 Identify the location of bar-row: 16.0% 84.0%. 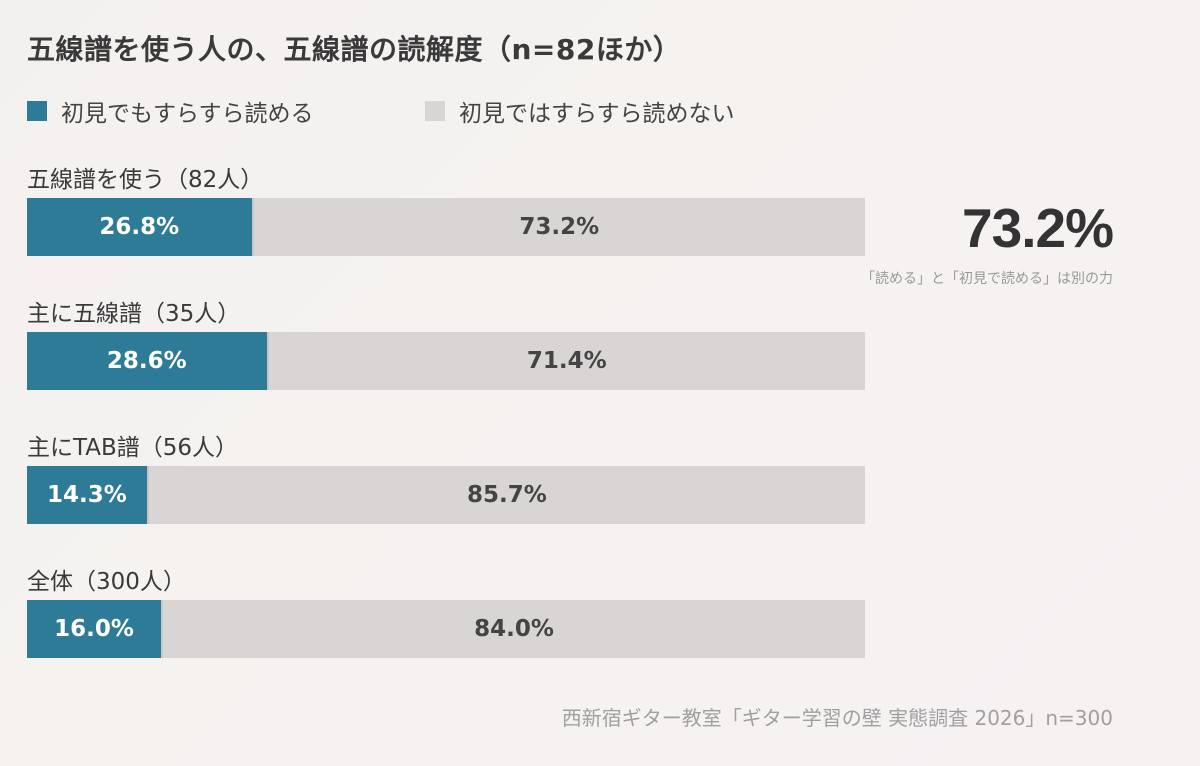
(446, 629).